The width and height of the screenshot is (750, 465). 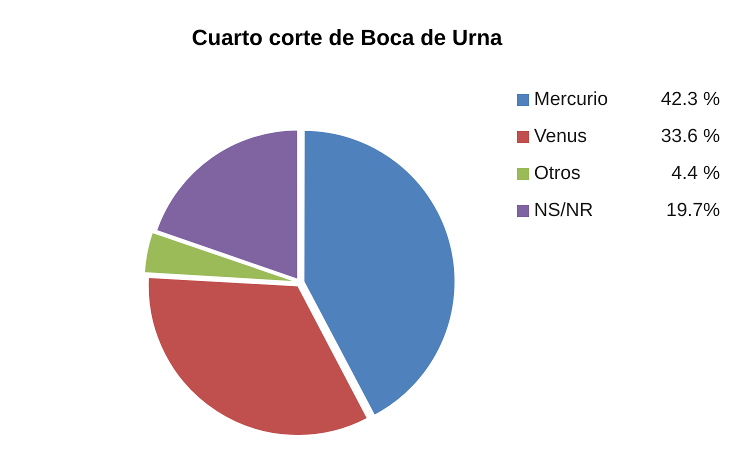 What do you see at coordinates (560, 137) in the screenshot?
I see `legend-label: Venus` at bounding box center [560, 137].